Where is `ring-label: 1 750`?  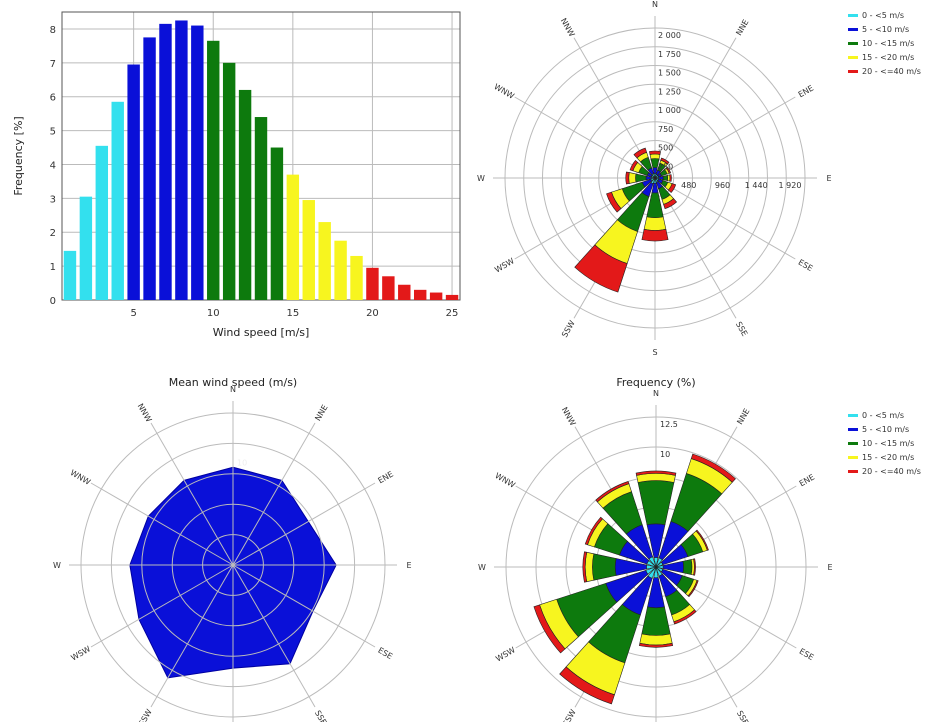 ring-label: 1 750 is located at coordinates (669, 54).